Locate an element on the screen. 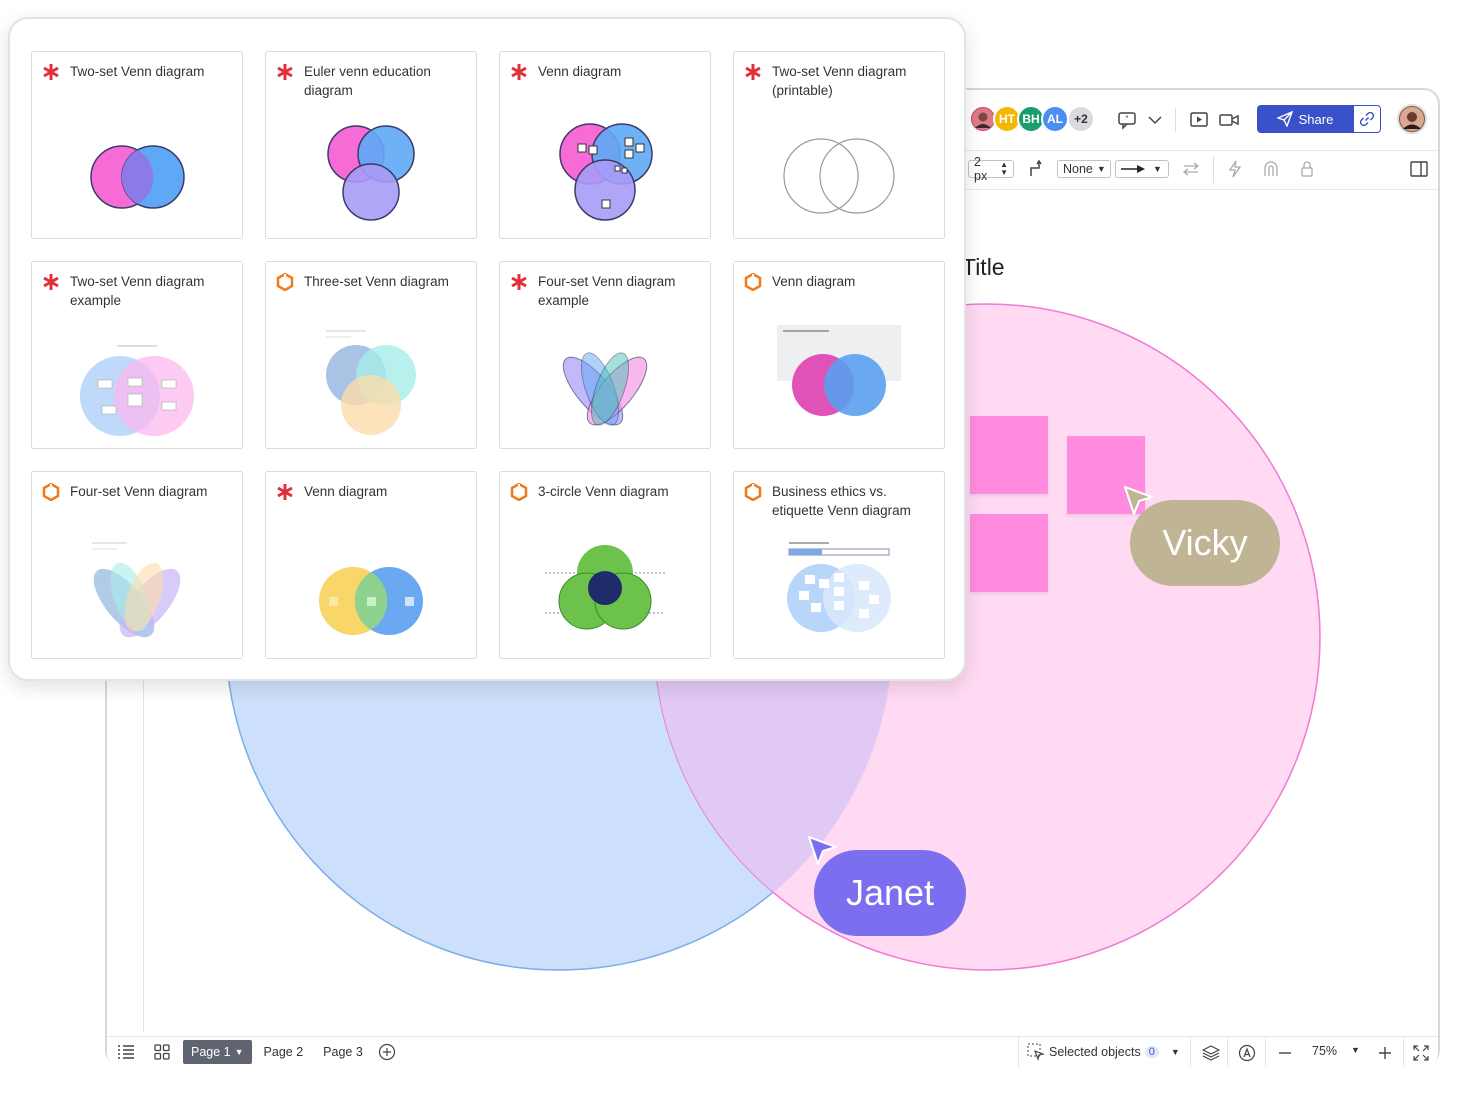 The image size is (1467, 1101). profile-avatar is located at coordinates (1412, 119).